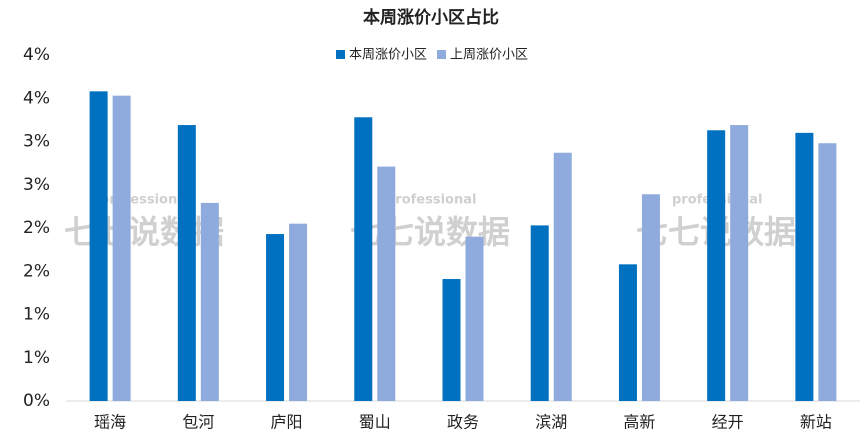  Describe the element at coordinates (388, 55) in the screenshot. I see `legend-label: 本周涨价小区` at that location.